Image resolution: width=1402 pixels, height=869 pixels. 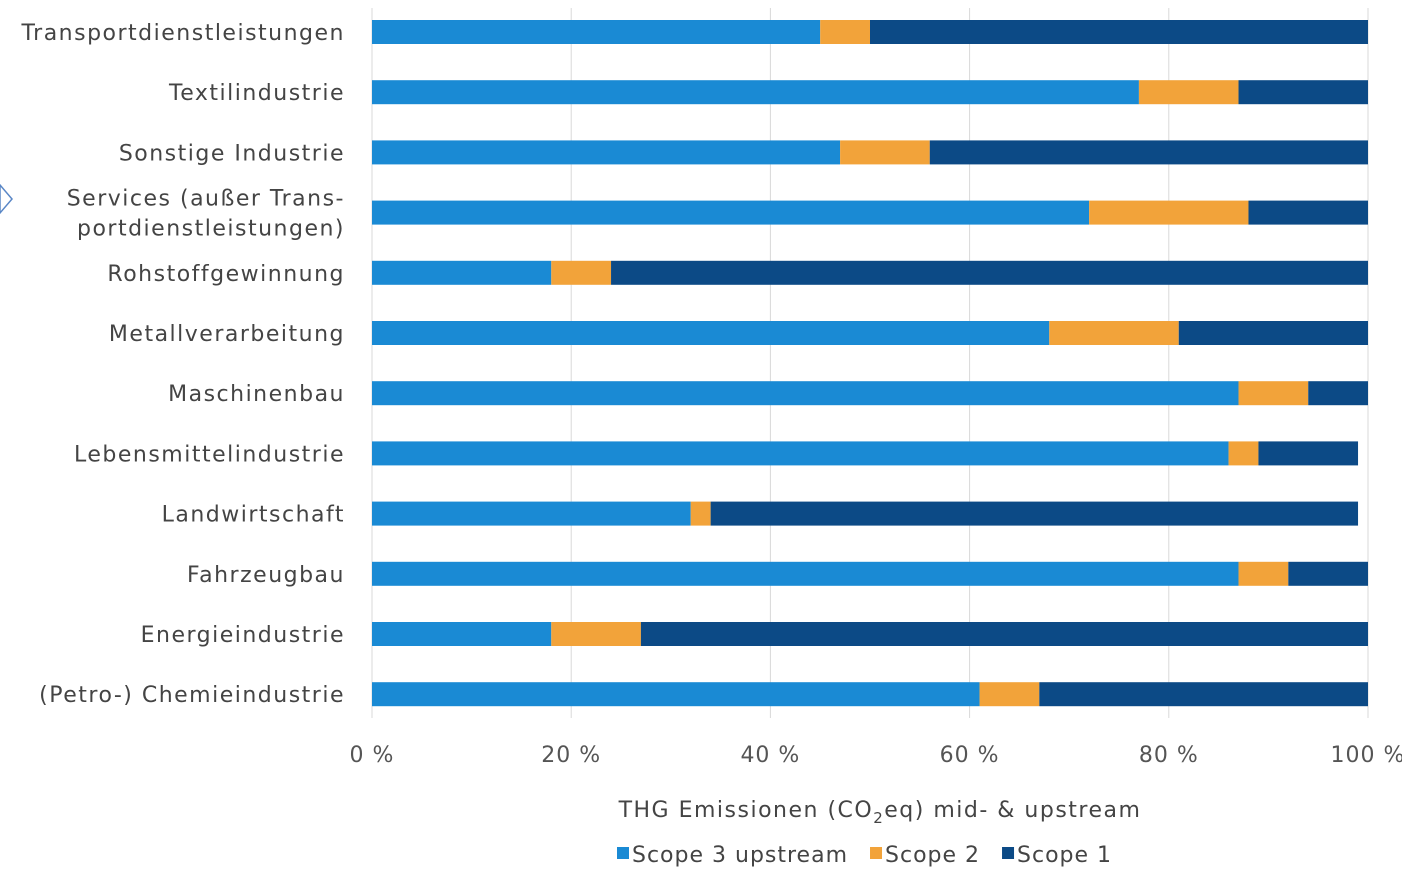 I want to click on x-tick-label: 0 %, so click(x=372, y=755).